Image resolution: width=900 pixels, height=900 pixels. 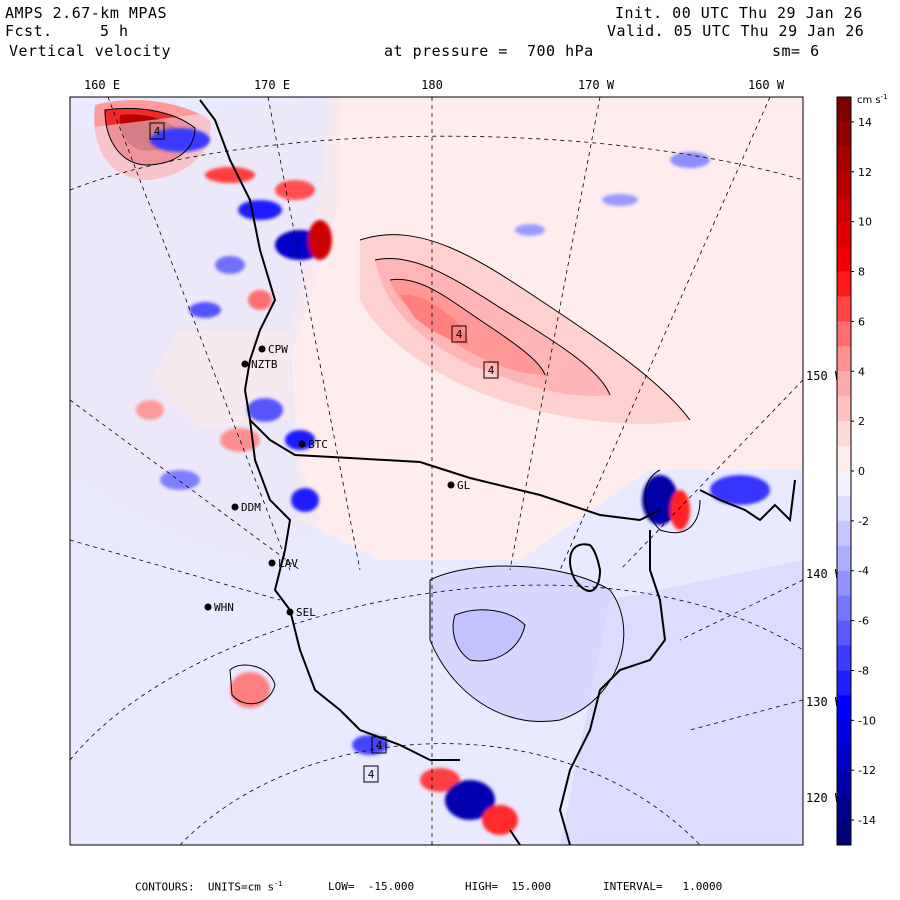 What do you see at coordinates (278, 349) in the screenshot?
I see `station-label: CPW` at bounding box center [278, 349].